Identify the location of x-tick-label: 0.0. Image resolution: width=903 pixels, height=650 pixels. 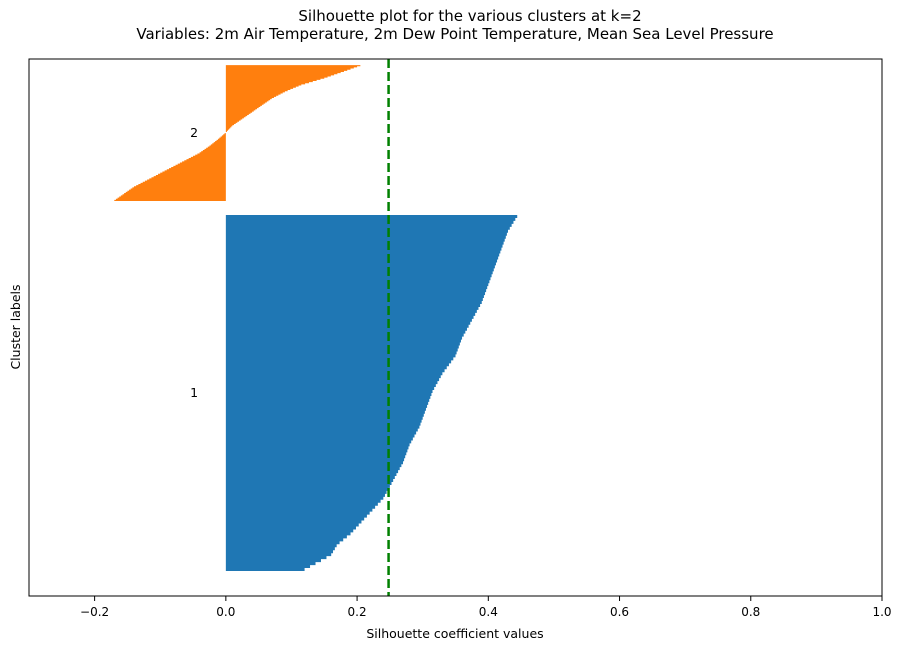
(225, 612).